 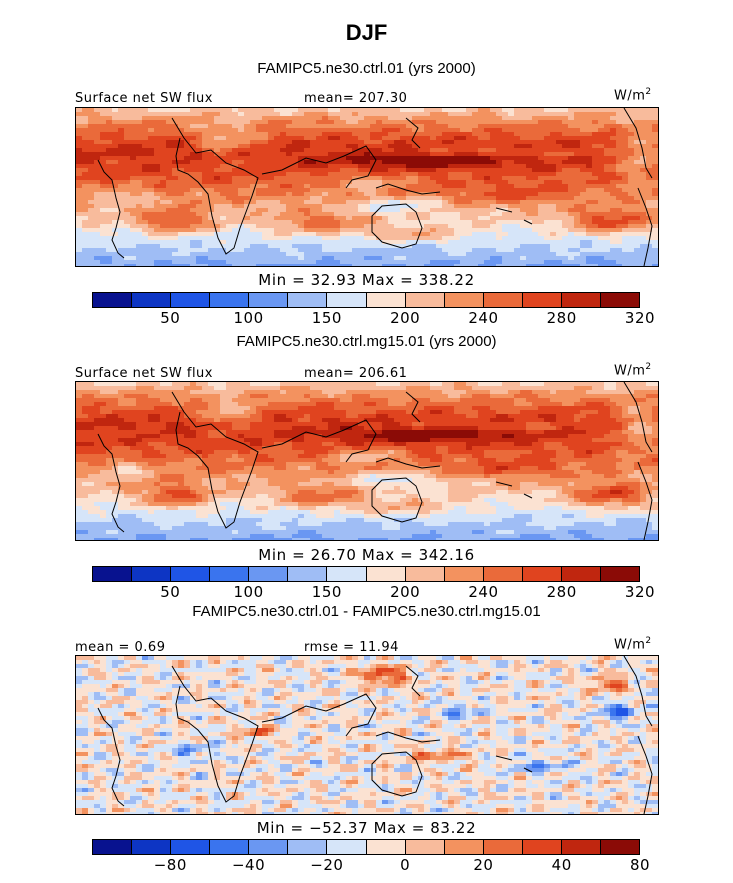 I want to click on panel-3-mean-label: mean = 0.69, so click(x=120, y=647).